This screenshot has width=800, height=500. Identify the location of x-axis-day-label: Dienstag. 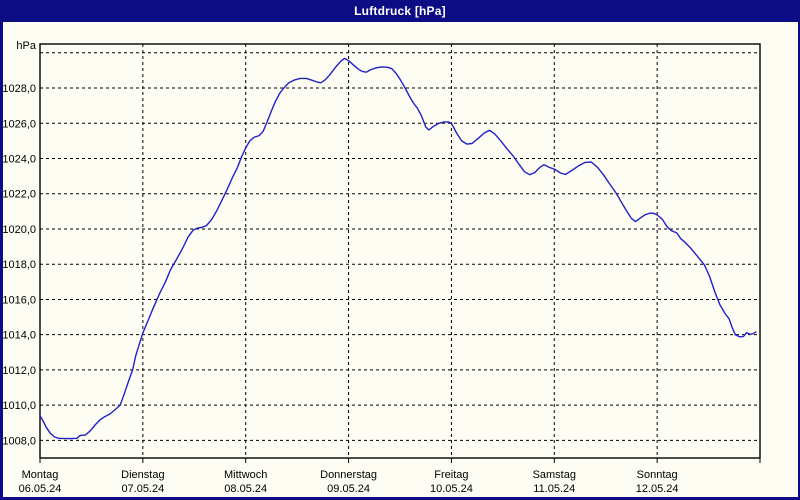
(142, 475).